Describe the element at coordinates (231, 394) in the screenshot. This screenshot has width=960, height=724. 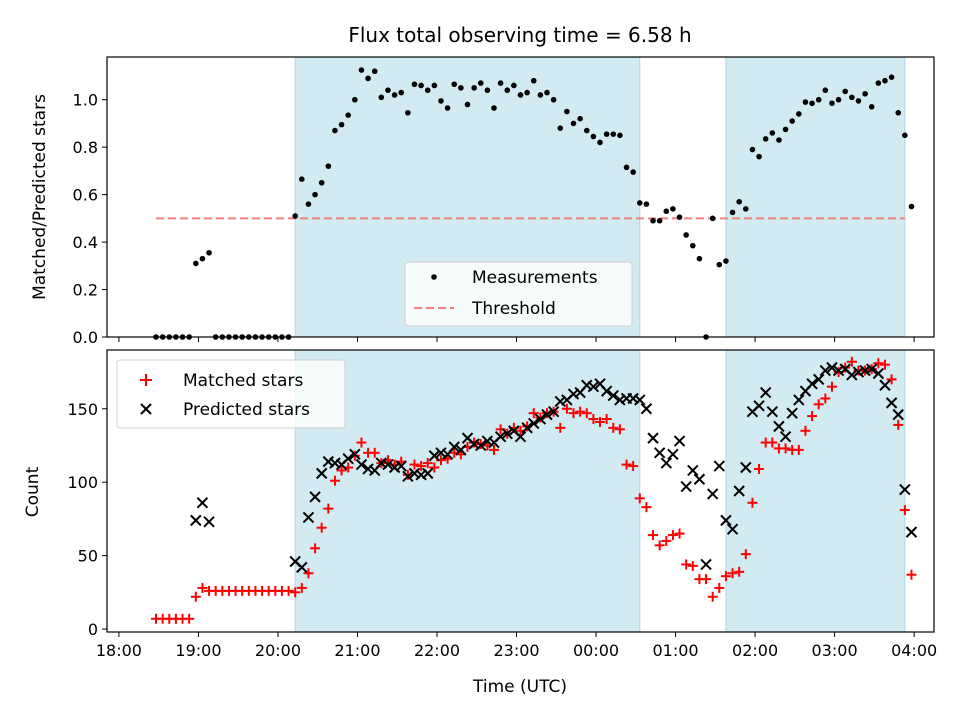
I see `bottom-legend: Matched stars Predicted stars` at that location.